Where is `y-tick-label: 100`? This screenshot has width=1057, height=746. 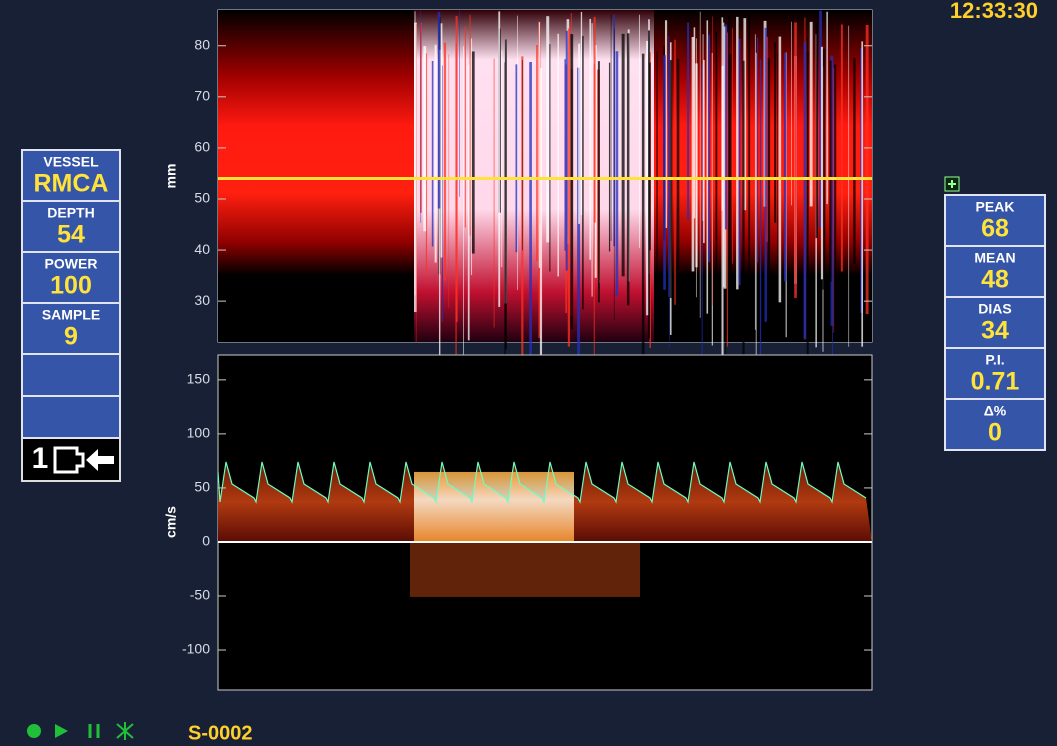
y-tick-label: 100 is located at coordinates (199, 433).